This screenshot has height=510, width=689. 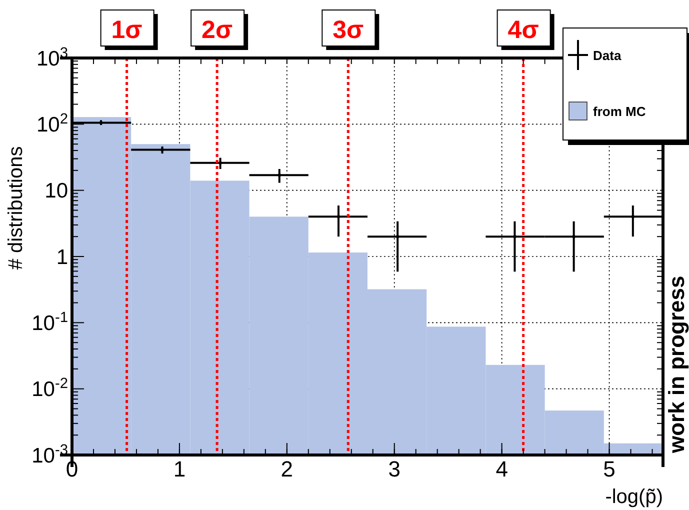 What do you see at coordinates (52, 124) in the screenshot?
I see `y-tick-label: 10$^{2}$` at bounding box center [52, 124].